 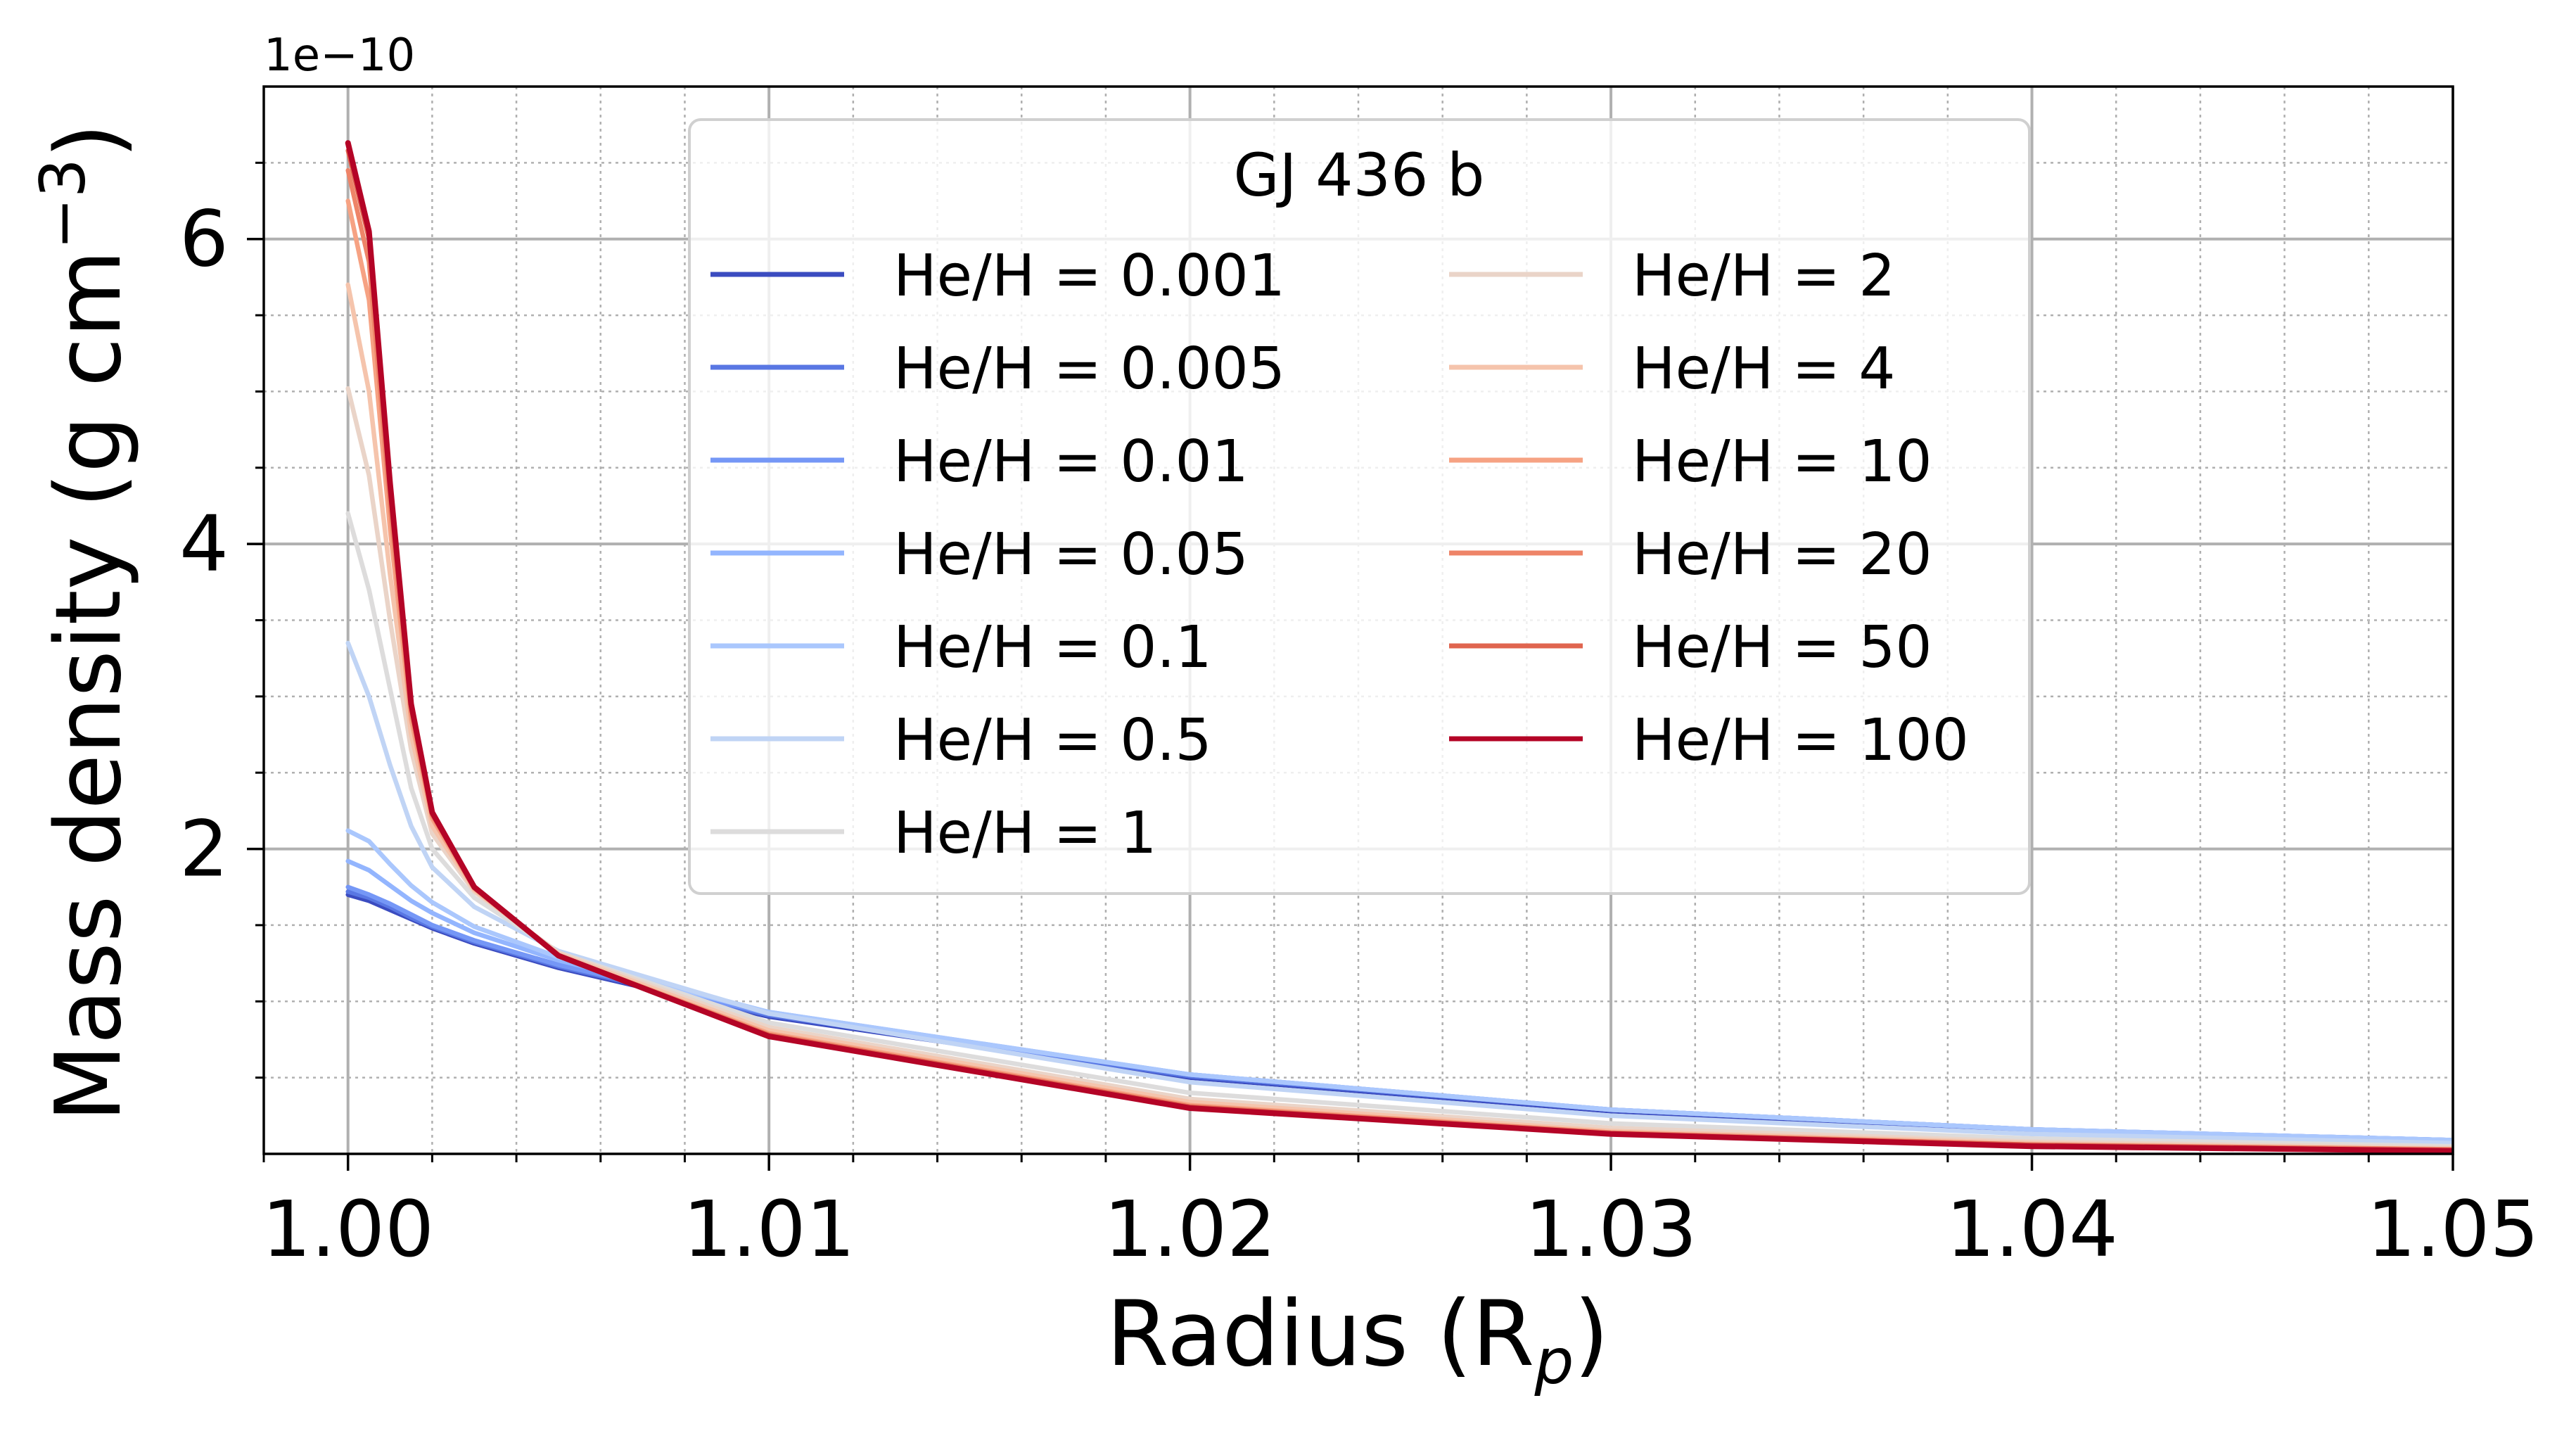 I want to click on legend-label: He/H = 0.001, so click(x=1089, y=276).